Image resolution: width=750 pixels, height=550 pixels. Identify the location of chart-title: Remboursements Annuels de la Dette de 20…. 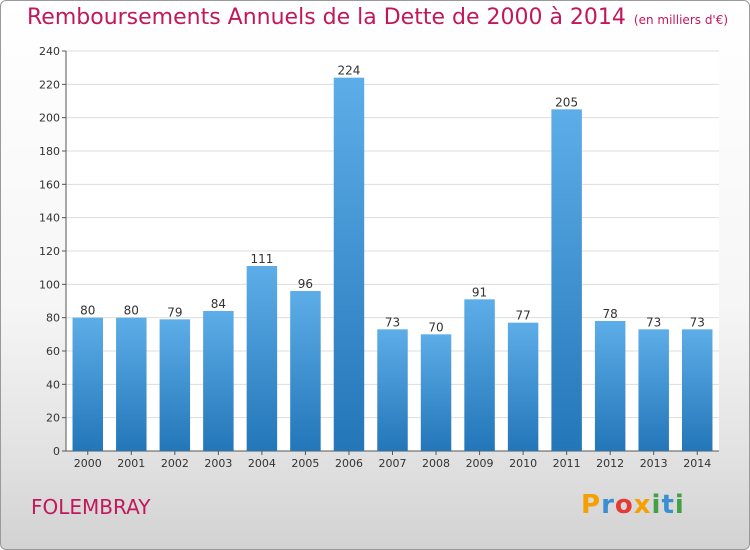
(377, 17).